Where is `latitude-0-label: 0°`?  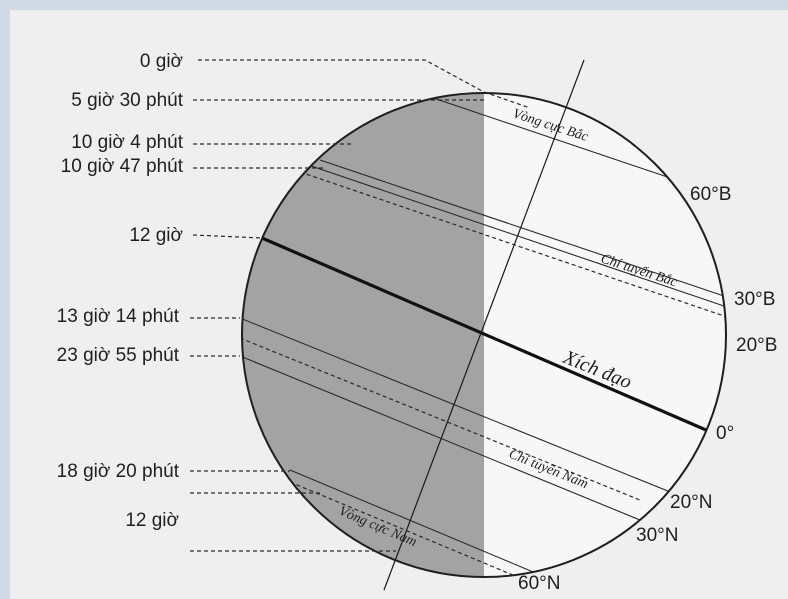 latitude-0-label: 0° is located at coordinates (725, 433).